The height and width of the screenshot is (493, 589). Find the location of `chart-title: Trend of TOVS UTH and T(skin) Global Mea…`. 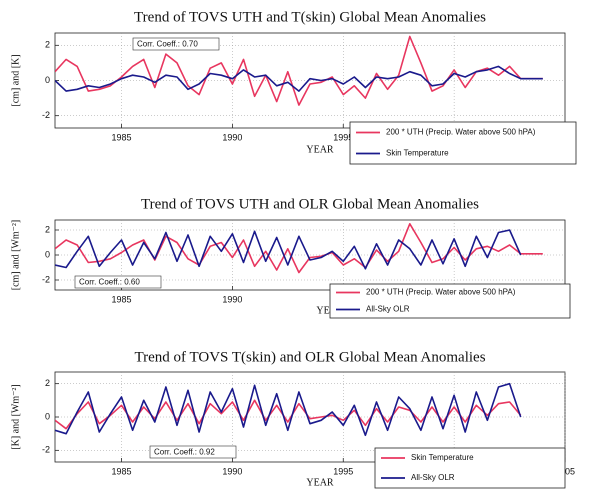

chart-title: Trend of TOVS UTH and T(skin) Global Mea… is located at coordinates (310, 17).